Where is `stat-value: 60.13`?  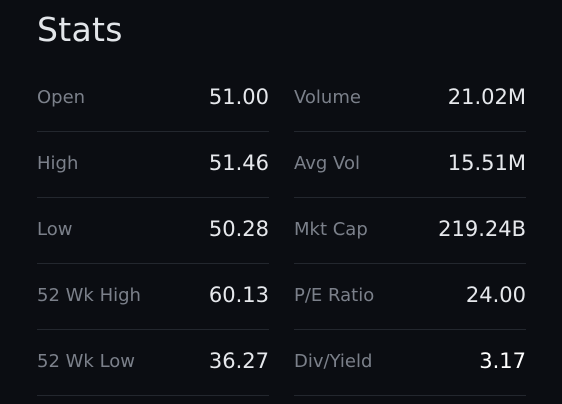
stat-value: 60.13 is located at coordinates (238, 295).